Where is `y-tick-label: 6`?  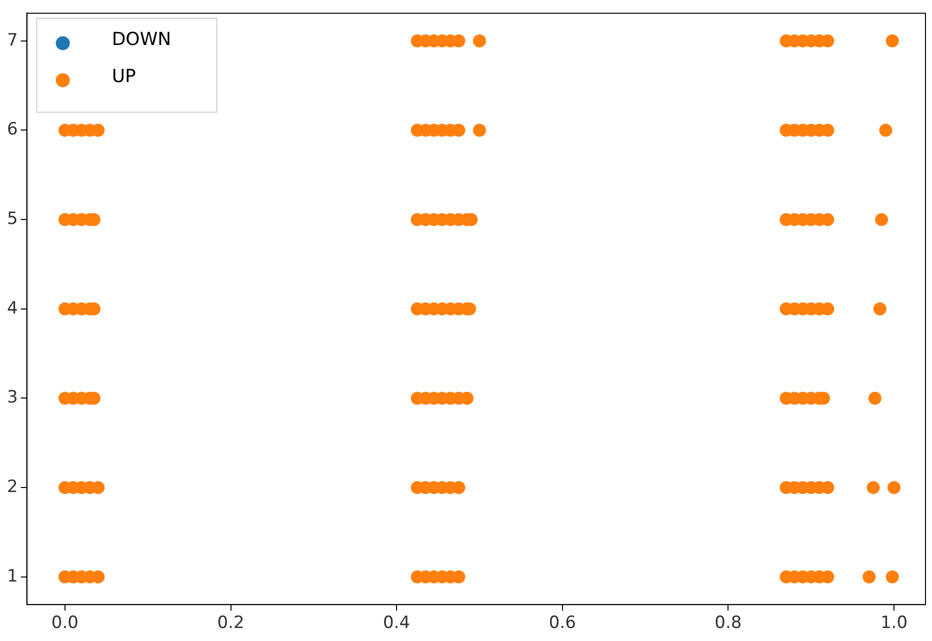
y-tick-label: 6 is located at coordinates (12, 130).